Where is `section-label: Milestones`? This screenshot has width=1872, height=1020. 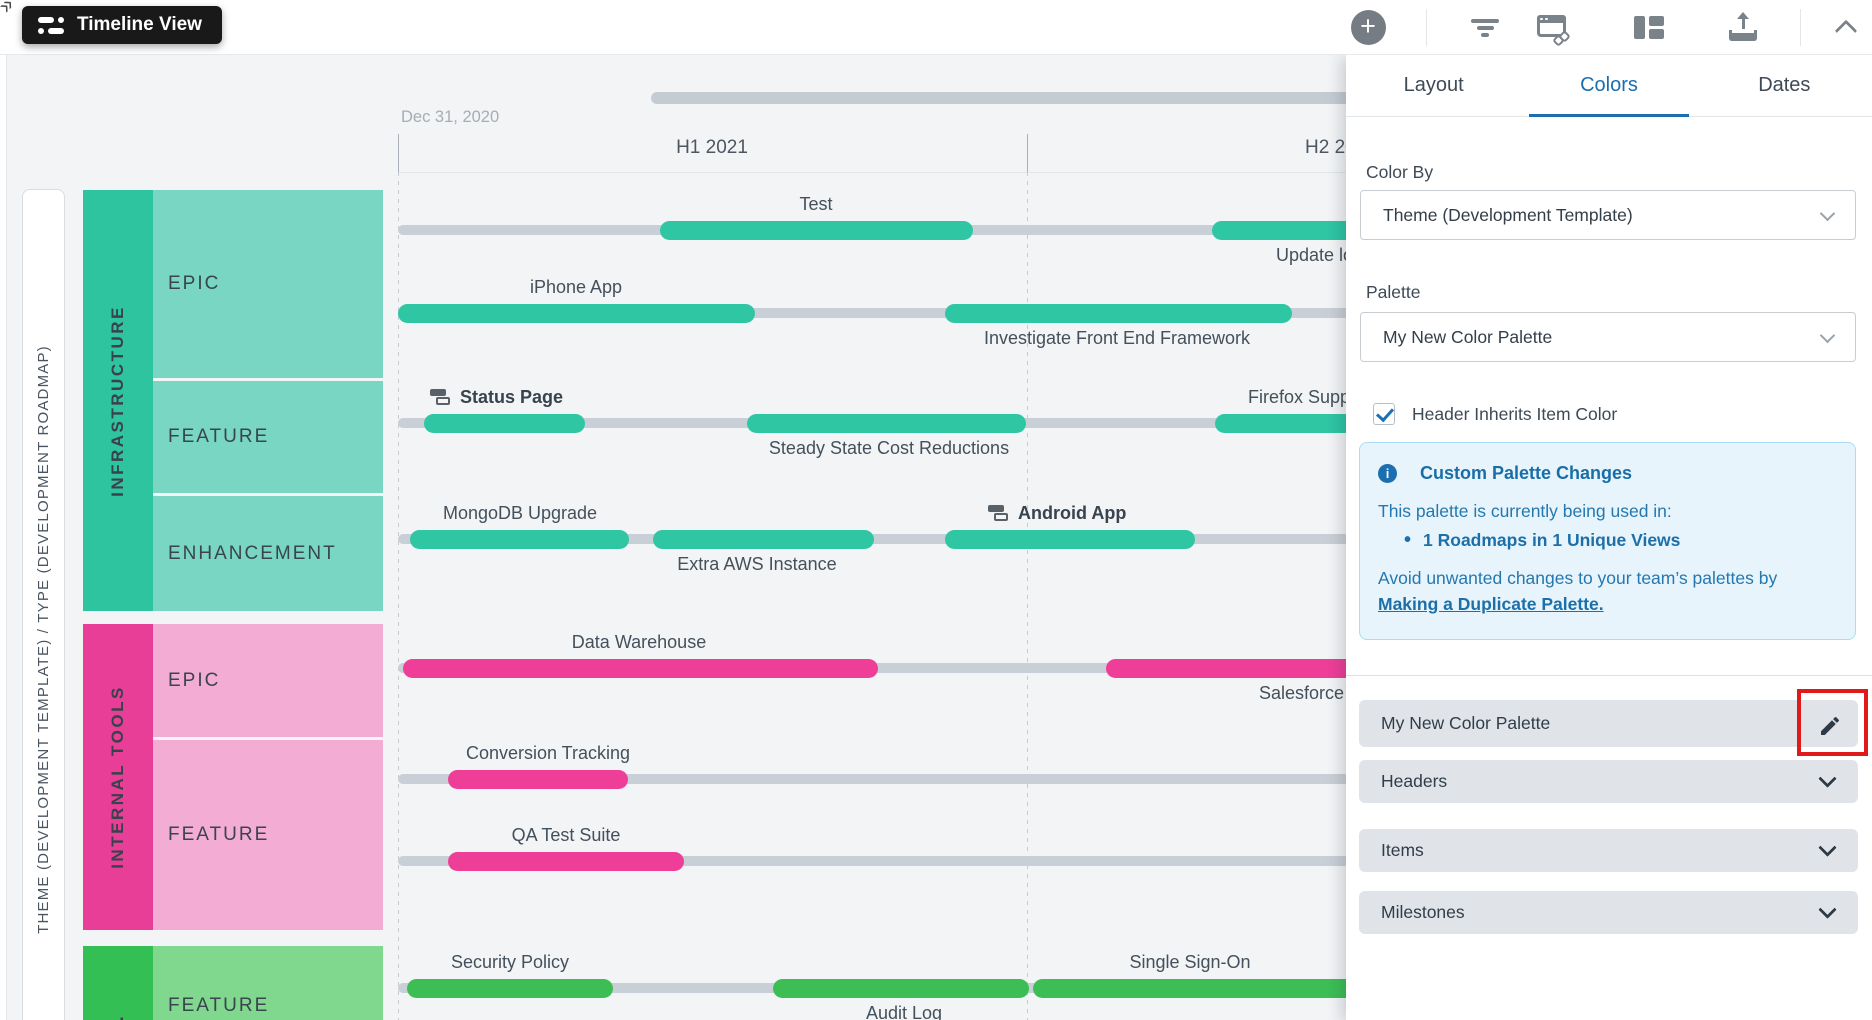
section-label: Milestones is located at coordinates (1423, 912).